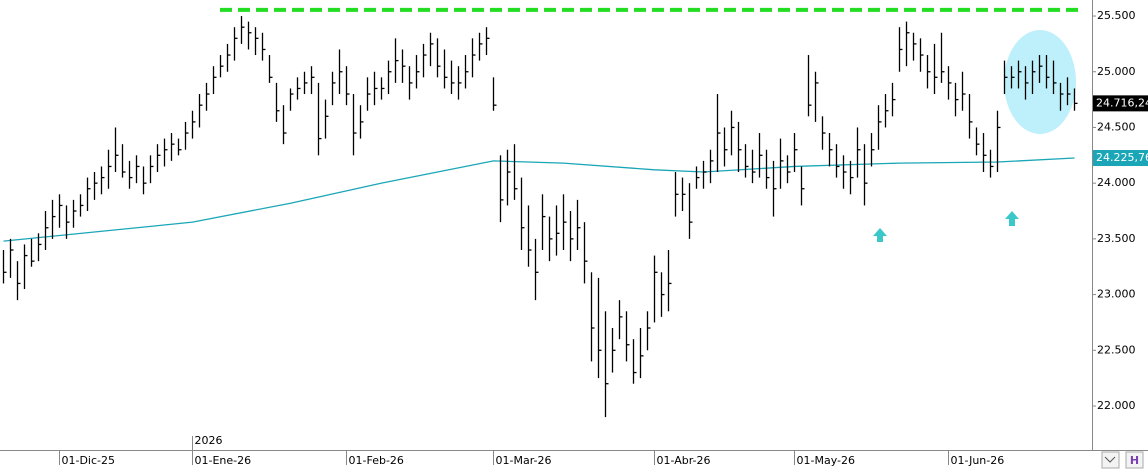 Image resolution: width=1148 pixels, height=471 pixels. What do you see at coordinates (978, 460) in the screenshot?
I see `x-tick-label: 01-Jun-26` at bounding box center [978, 460].